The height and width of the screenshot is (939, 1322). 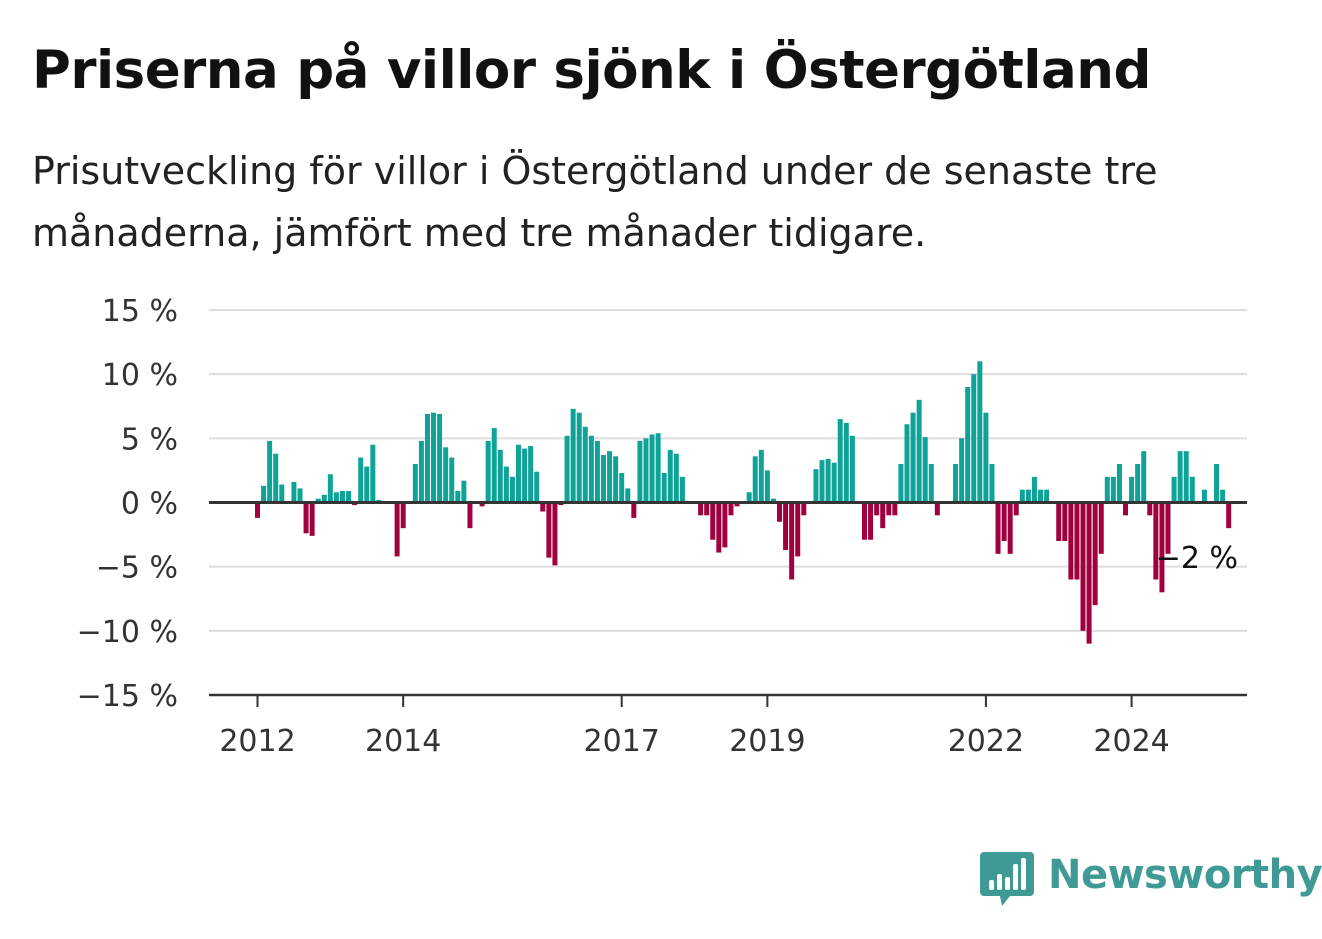 What do you see at coordinates (127, 632) in the screenshot?
I see `y-tick-label: −10 %` at bounding box center [127, 632].